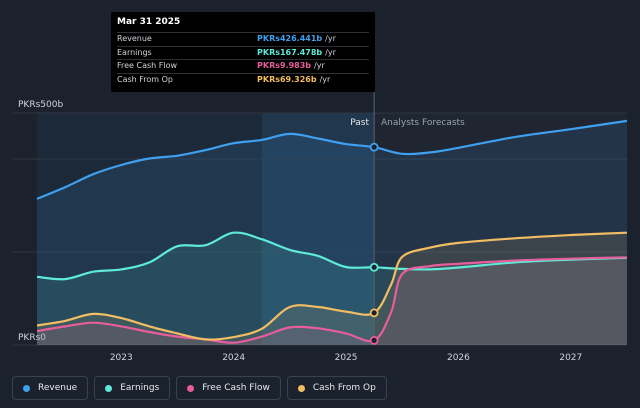  What do you see at coordinates (236, 388) in the screenshot?
I see `legend-label: Free Cash Flow` at bounding box center [236, 388].